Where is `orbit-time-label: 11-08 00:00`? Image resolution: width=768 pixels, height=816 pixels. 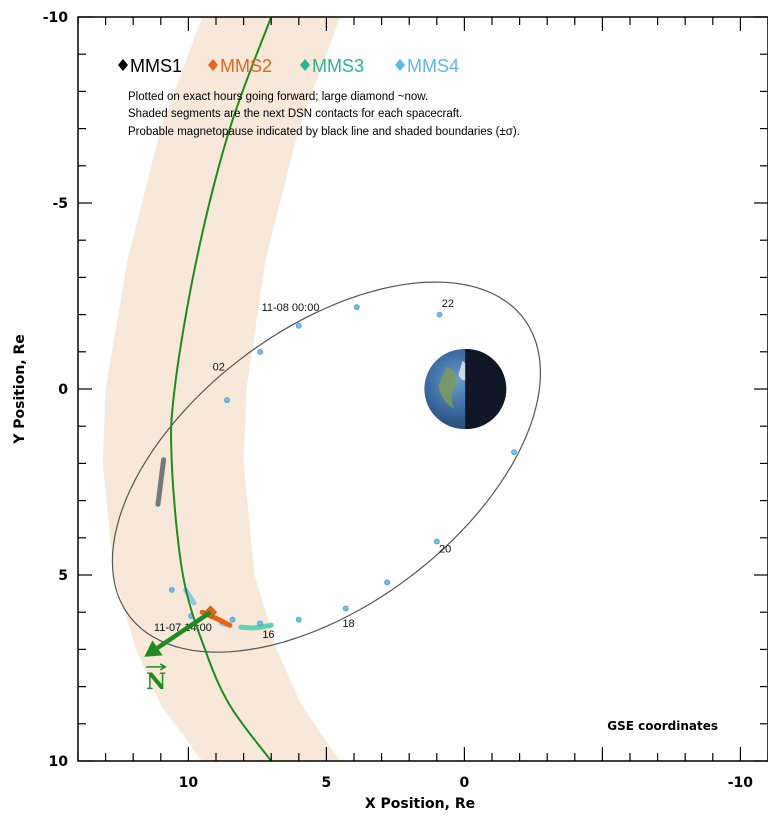 orbit-time-label: 11-08 00:00 is located at coordinates (291, 308).